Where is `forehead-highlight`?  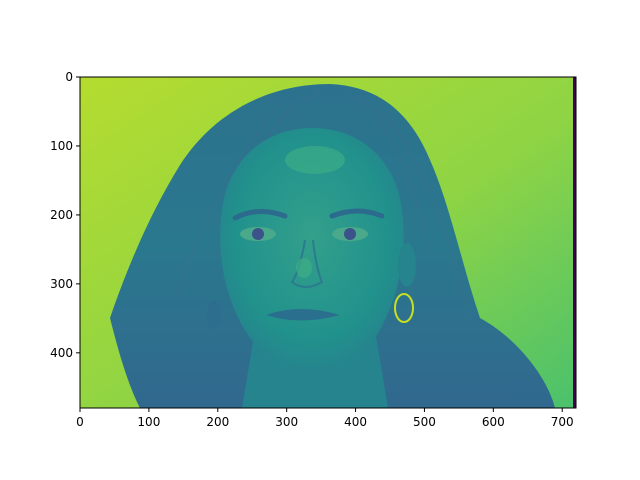 forehead-highlight is located at coordinates (315, 160).